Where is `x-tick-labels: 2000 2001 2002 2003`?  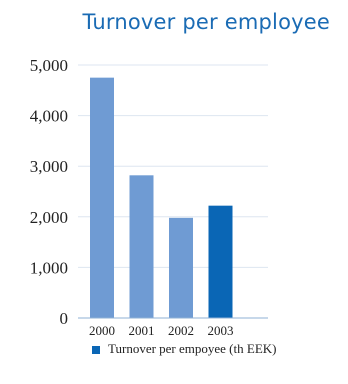
x-tick-labels: 2000 2001 2002 2003 is located at coordinates (161, 330).